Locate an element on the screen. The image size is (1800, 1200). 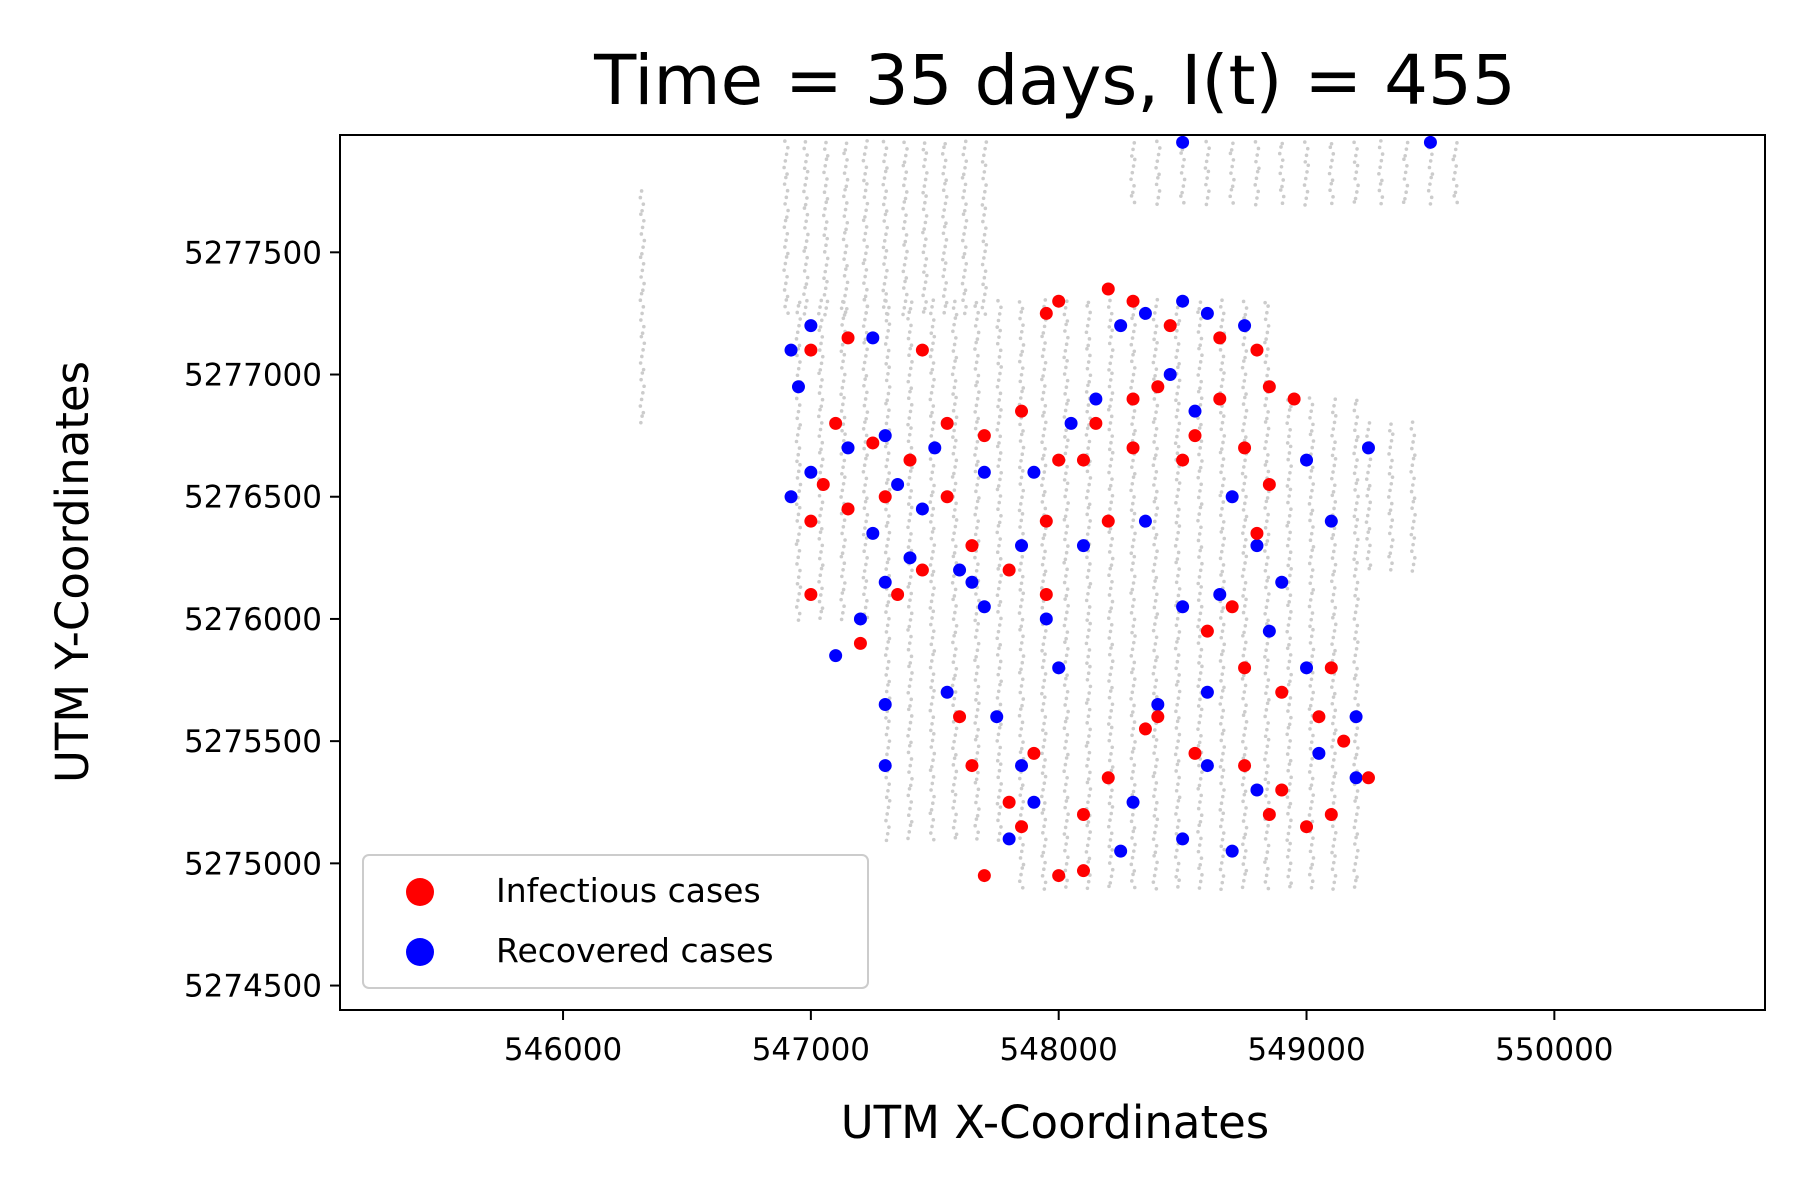
y-axis-title: UTM Y-Coordinates is located at coordinates (72, 572).